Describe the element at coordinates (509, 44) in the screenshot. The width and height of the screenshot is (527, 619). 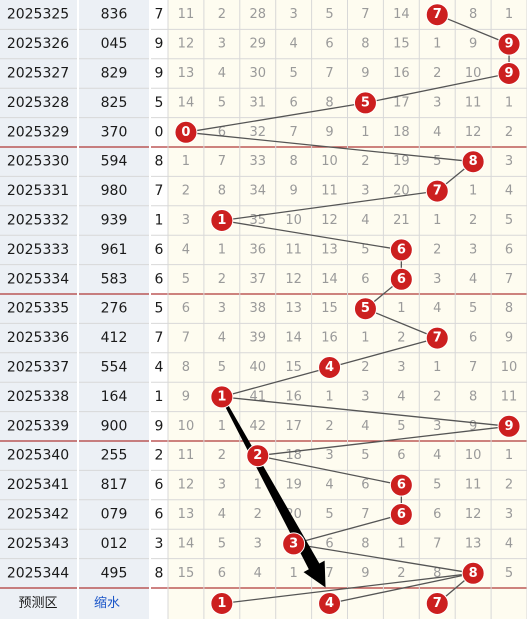
I see `hit-ball-digit: 9` at that location.